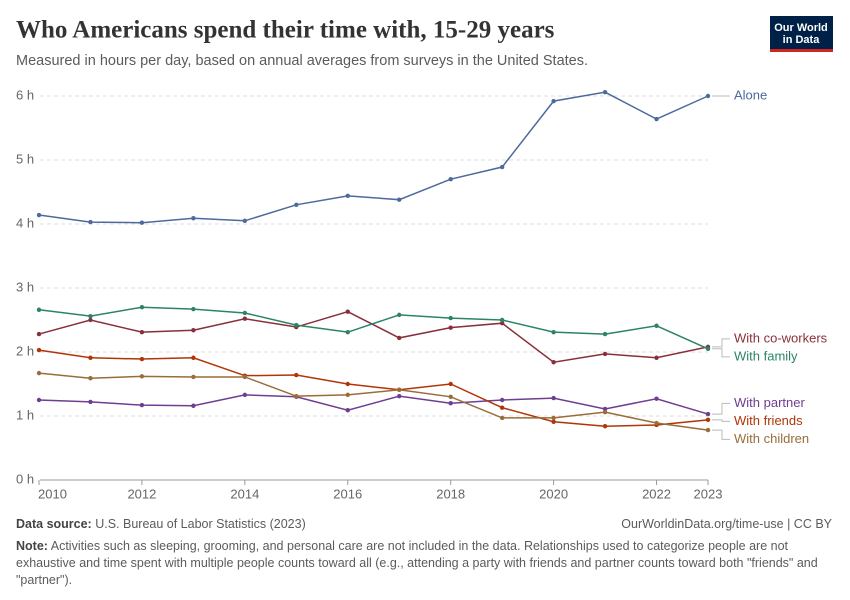 The width and height of the screenshot is (850, 600). I want to click on x-tick-label: 2014, so click(244, 493).